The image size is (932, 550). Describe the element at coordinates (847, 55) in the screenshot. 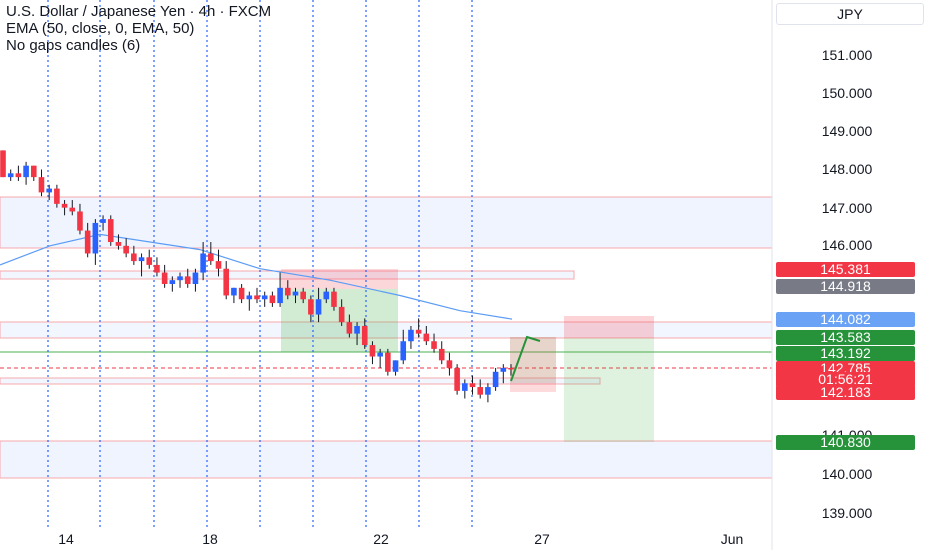

I see `price-tick-151: 151.000` at that location.